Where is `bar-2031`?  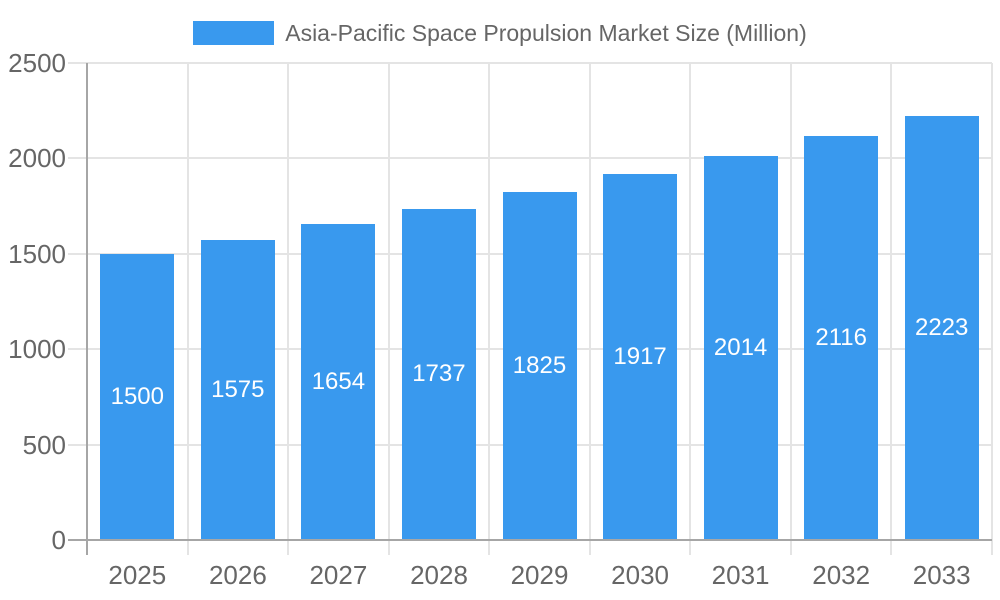 bar-2031 is located at coordinates (740, 347).